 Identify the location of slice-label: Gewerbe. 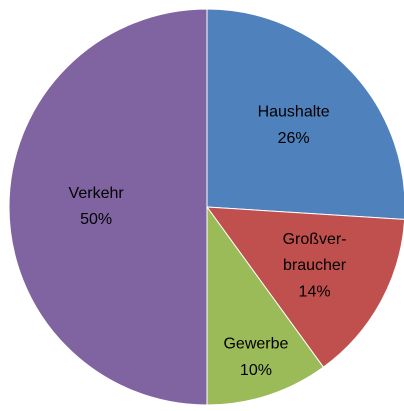
(255, 344).